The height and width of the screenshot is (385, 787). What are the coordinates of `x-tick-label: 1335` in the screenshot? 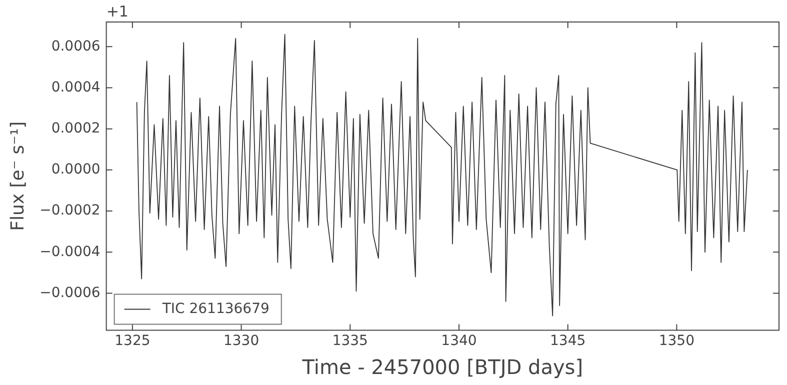 It's located at (350, 341).